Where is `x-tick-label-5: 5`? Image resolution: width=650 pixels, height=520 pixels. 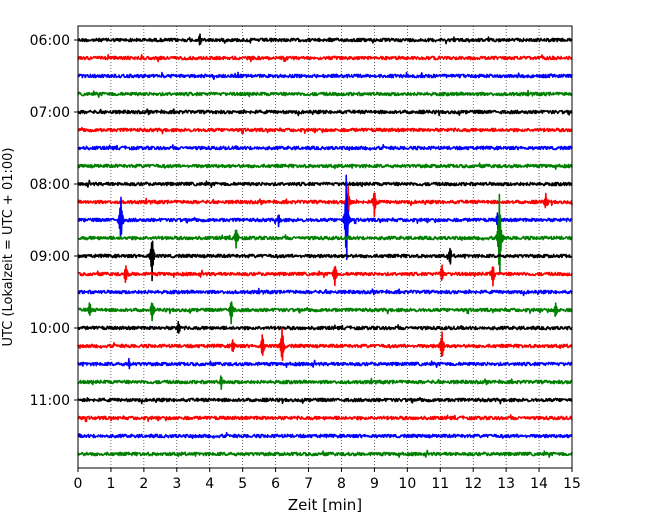
x-tick-label-5: 5 is located at coordinates (242, 484).